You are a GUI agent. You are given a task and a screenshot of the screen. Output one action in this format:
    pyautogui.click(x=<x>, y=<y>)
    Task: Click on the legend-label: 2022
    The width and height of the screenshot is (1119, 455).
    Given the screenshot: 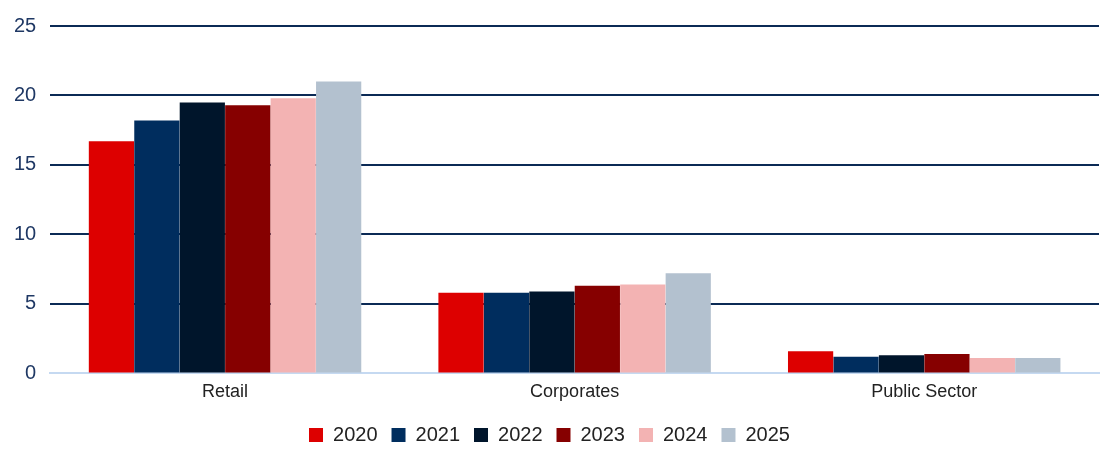 What is the action you would take?
    pyautogui.click(x=520, y=433)
    